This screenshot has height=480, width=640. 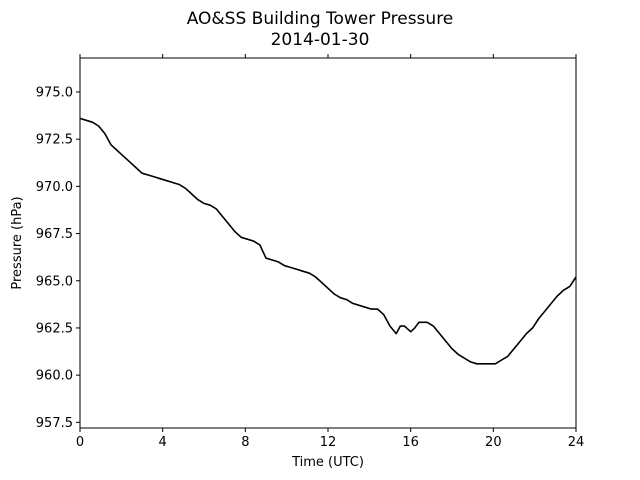 I want to click on x-tick-label: 12, so click(x=328, y=442).